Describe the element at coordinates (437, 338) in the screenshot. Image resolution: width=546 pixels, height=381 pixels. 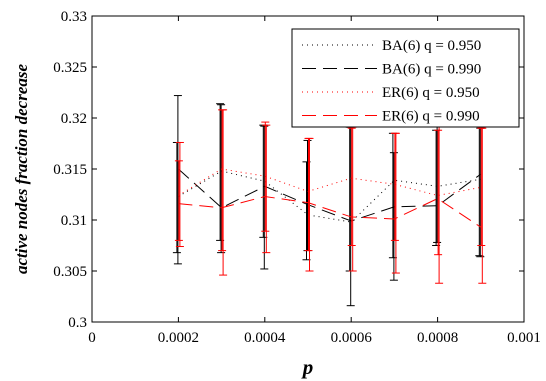
I see `x-tick-label: 0.0008` at that location.